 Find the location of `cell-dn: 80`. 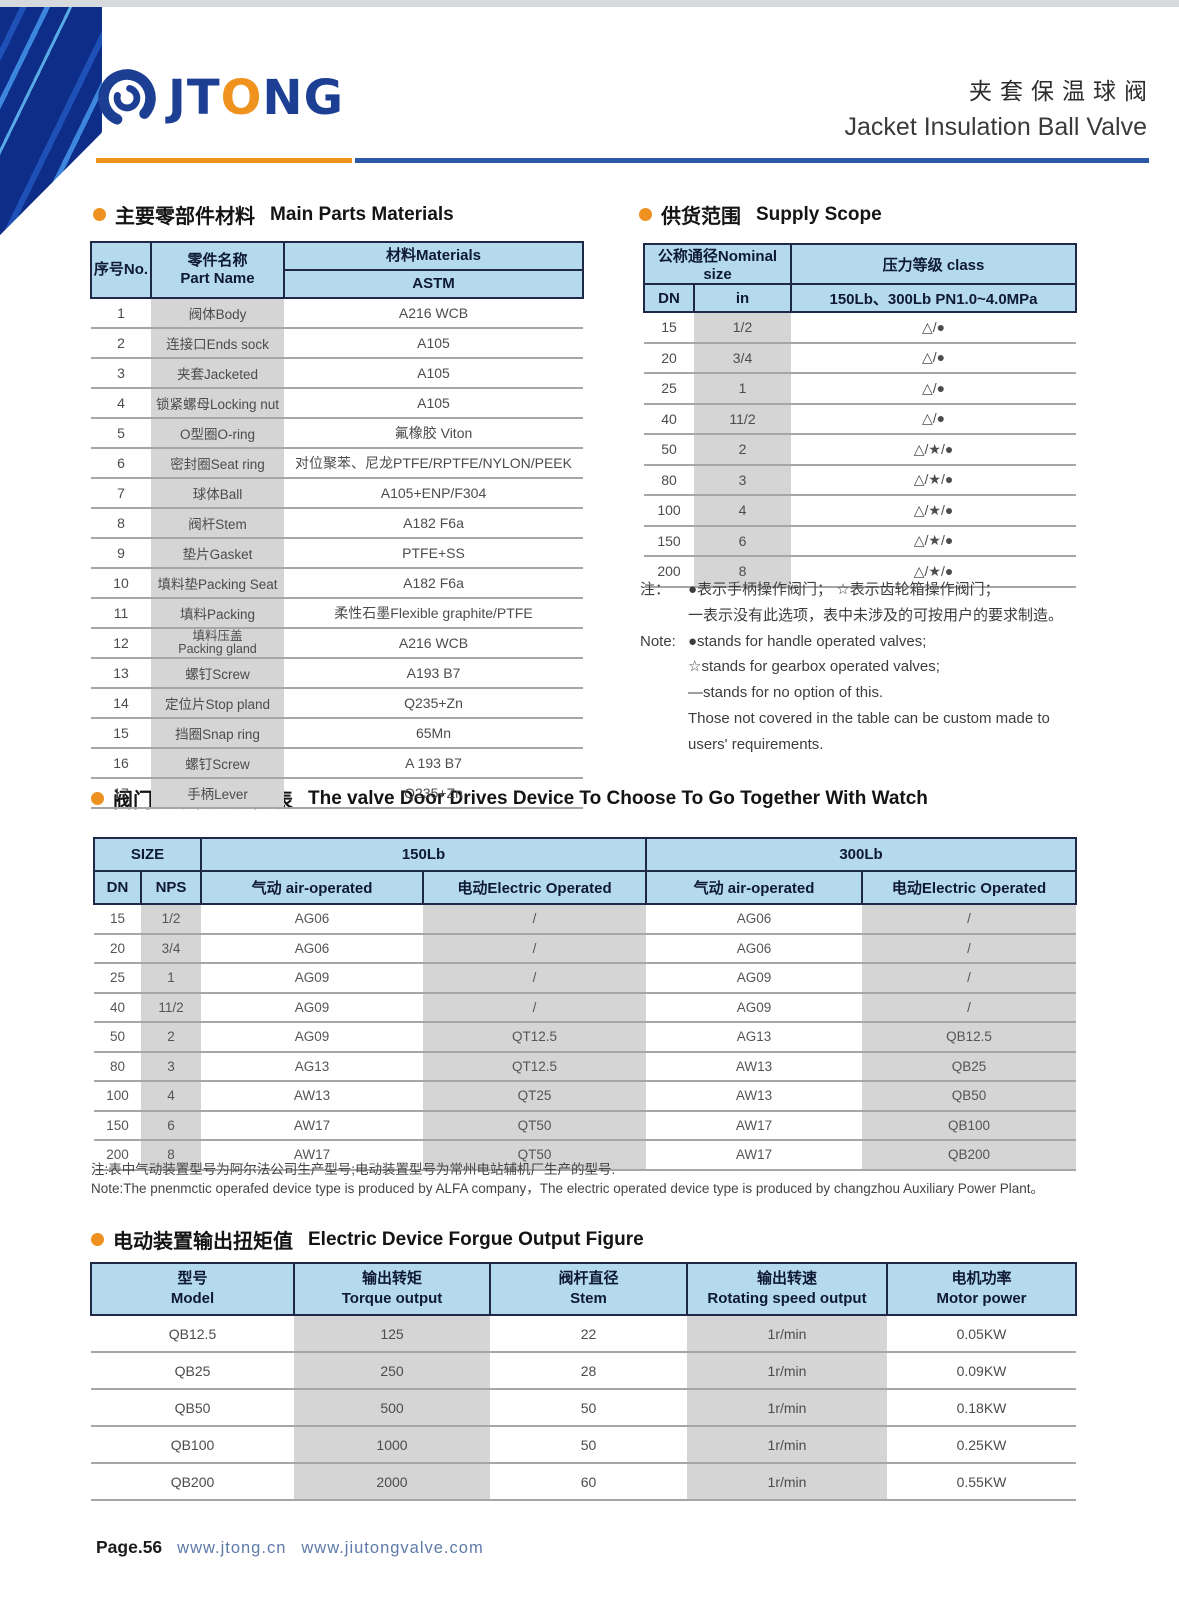

cell-dn: 80 is located at coordinates (669, 480).